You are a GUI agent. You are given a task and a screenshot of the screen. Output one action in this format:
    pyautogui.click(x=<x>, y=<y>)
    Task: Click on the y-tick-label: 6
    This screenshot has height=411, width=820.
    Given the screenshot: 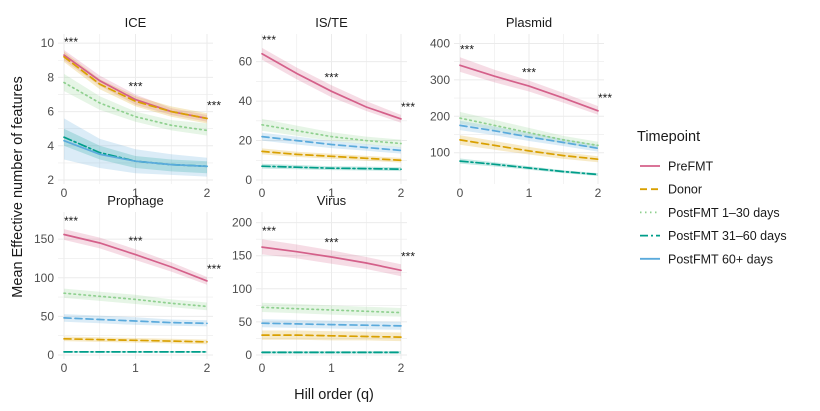 What is the action you would take?
    pyautogui.click(x=50, y=112)
    